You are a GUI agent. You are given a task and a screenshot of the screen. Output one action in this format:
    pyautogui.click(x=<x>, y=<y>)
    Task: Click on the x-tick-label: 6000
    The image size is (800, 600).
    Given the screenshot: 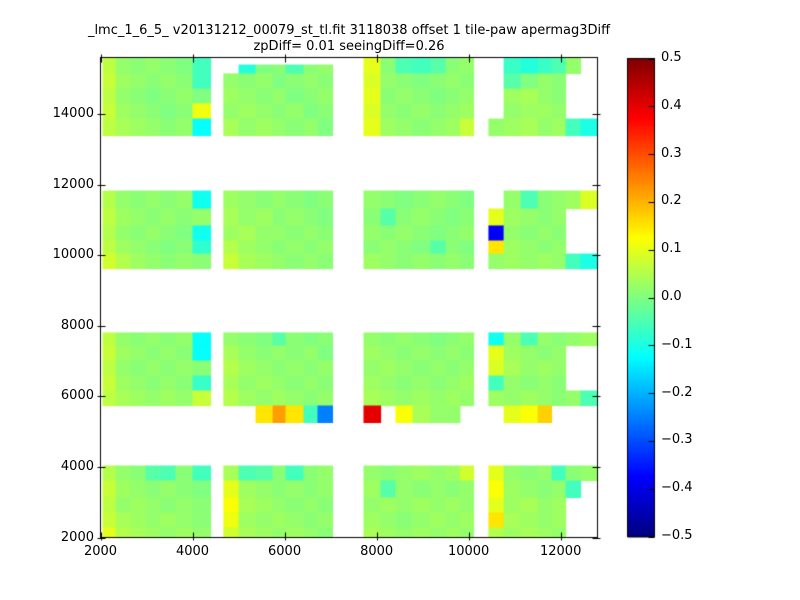 What is the action you would take?
    pyautogui.click(x=285, y=551)
    